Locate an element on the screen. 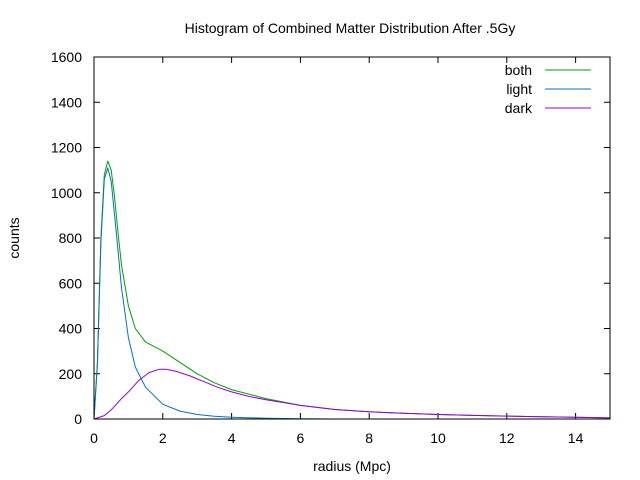  legend-label-light: light is located at coordinates (519, 89).